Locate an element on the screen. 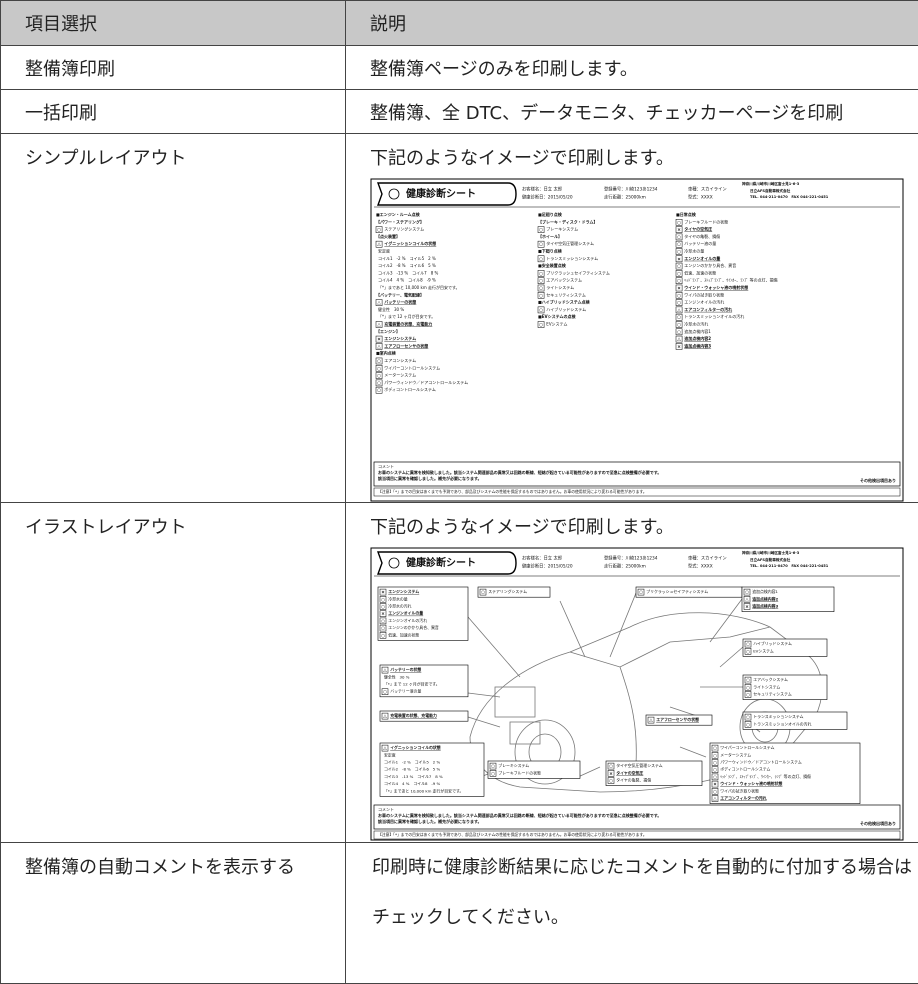 The height and width of the screenshot is (984, 918). section-heading: 【エンジン】 is located at coordinates (388, 331).